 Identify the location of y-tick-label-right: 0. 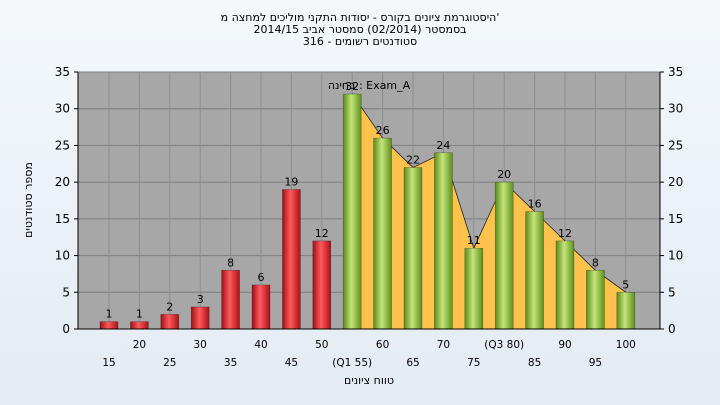
(672, 329).